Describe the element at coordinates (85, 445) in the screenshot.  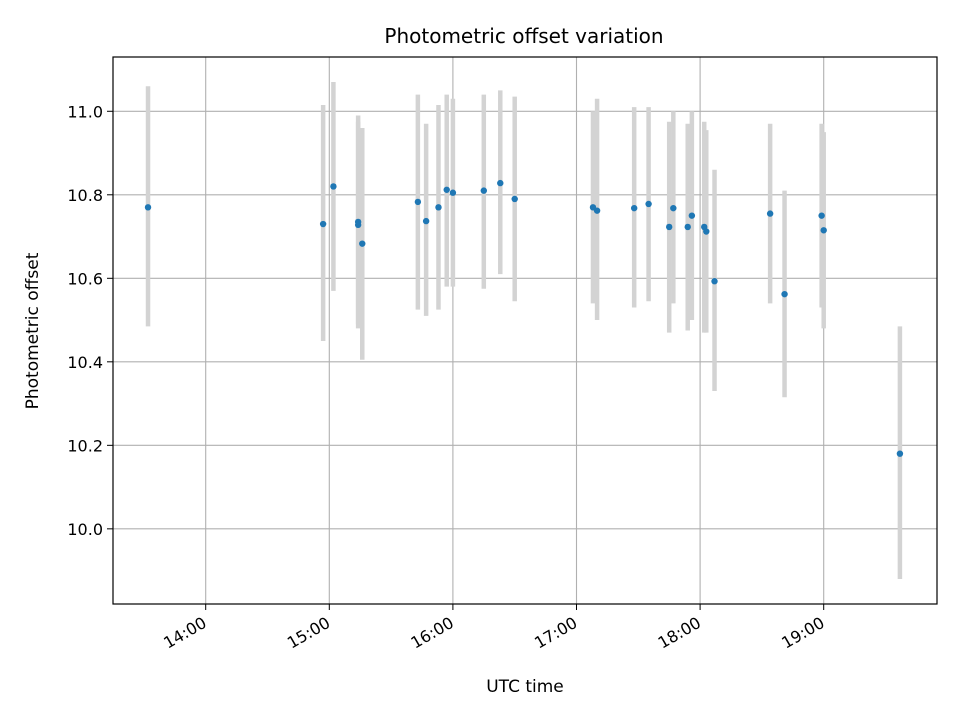
I see `y-tick-label: 10.2` at that location.